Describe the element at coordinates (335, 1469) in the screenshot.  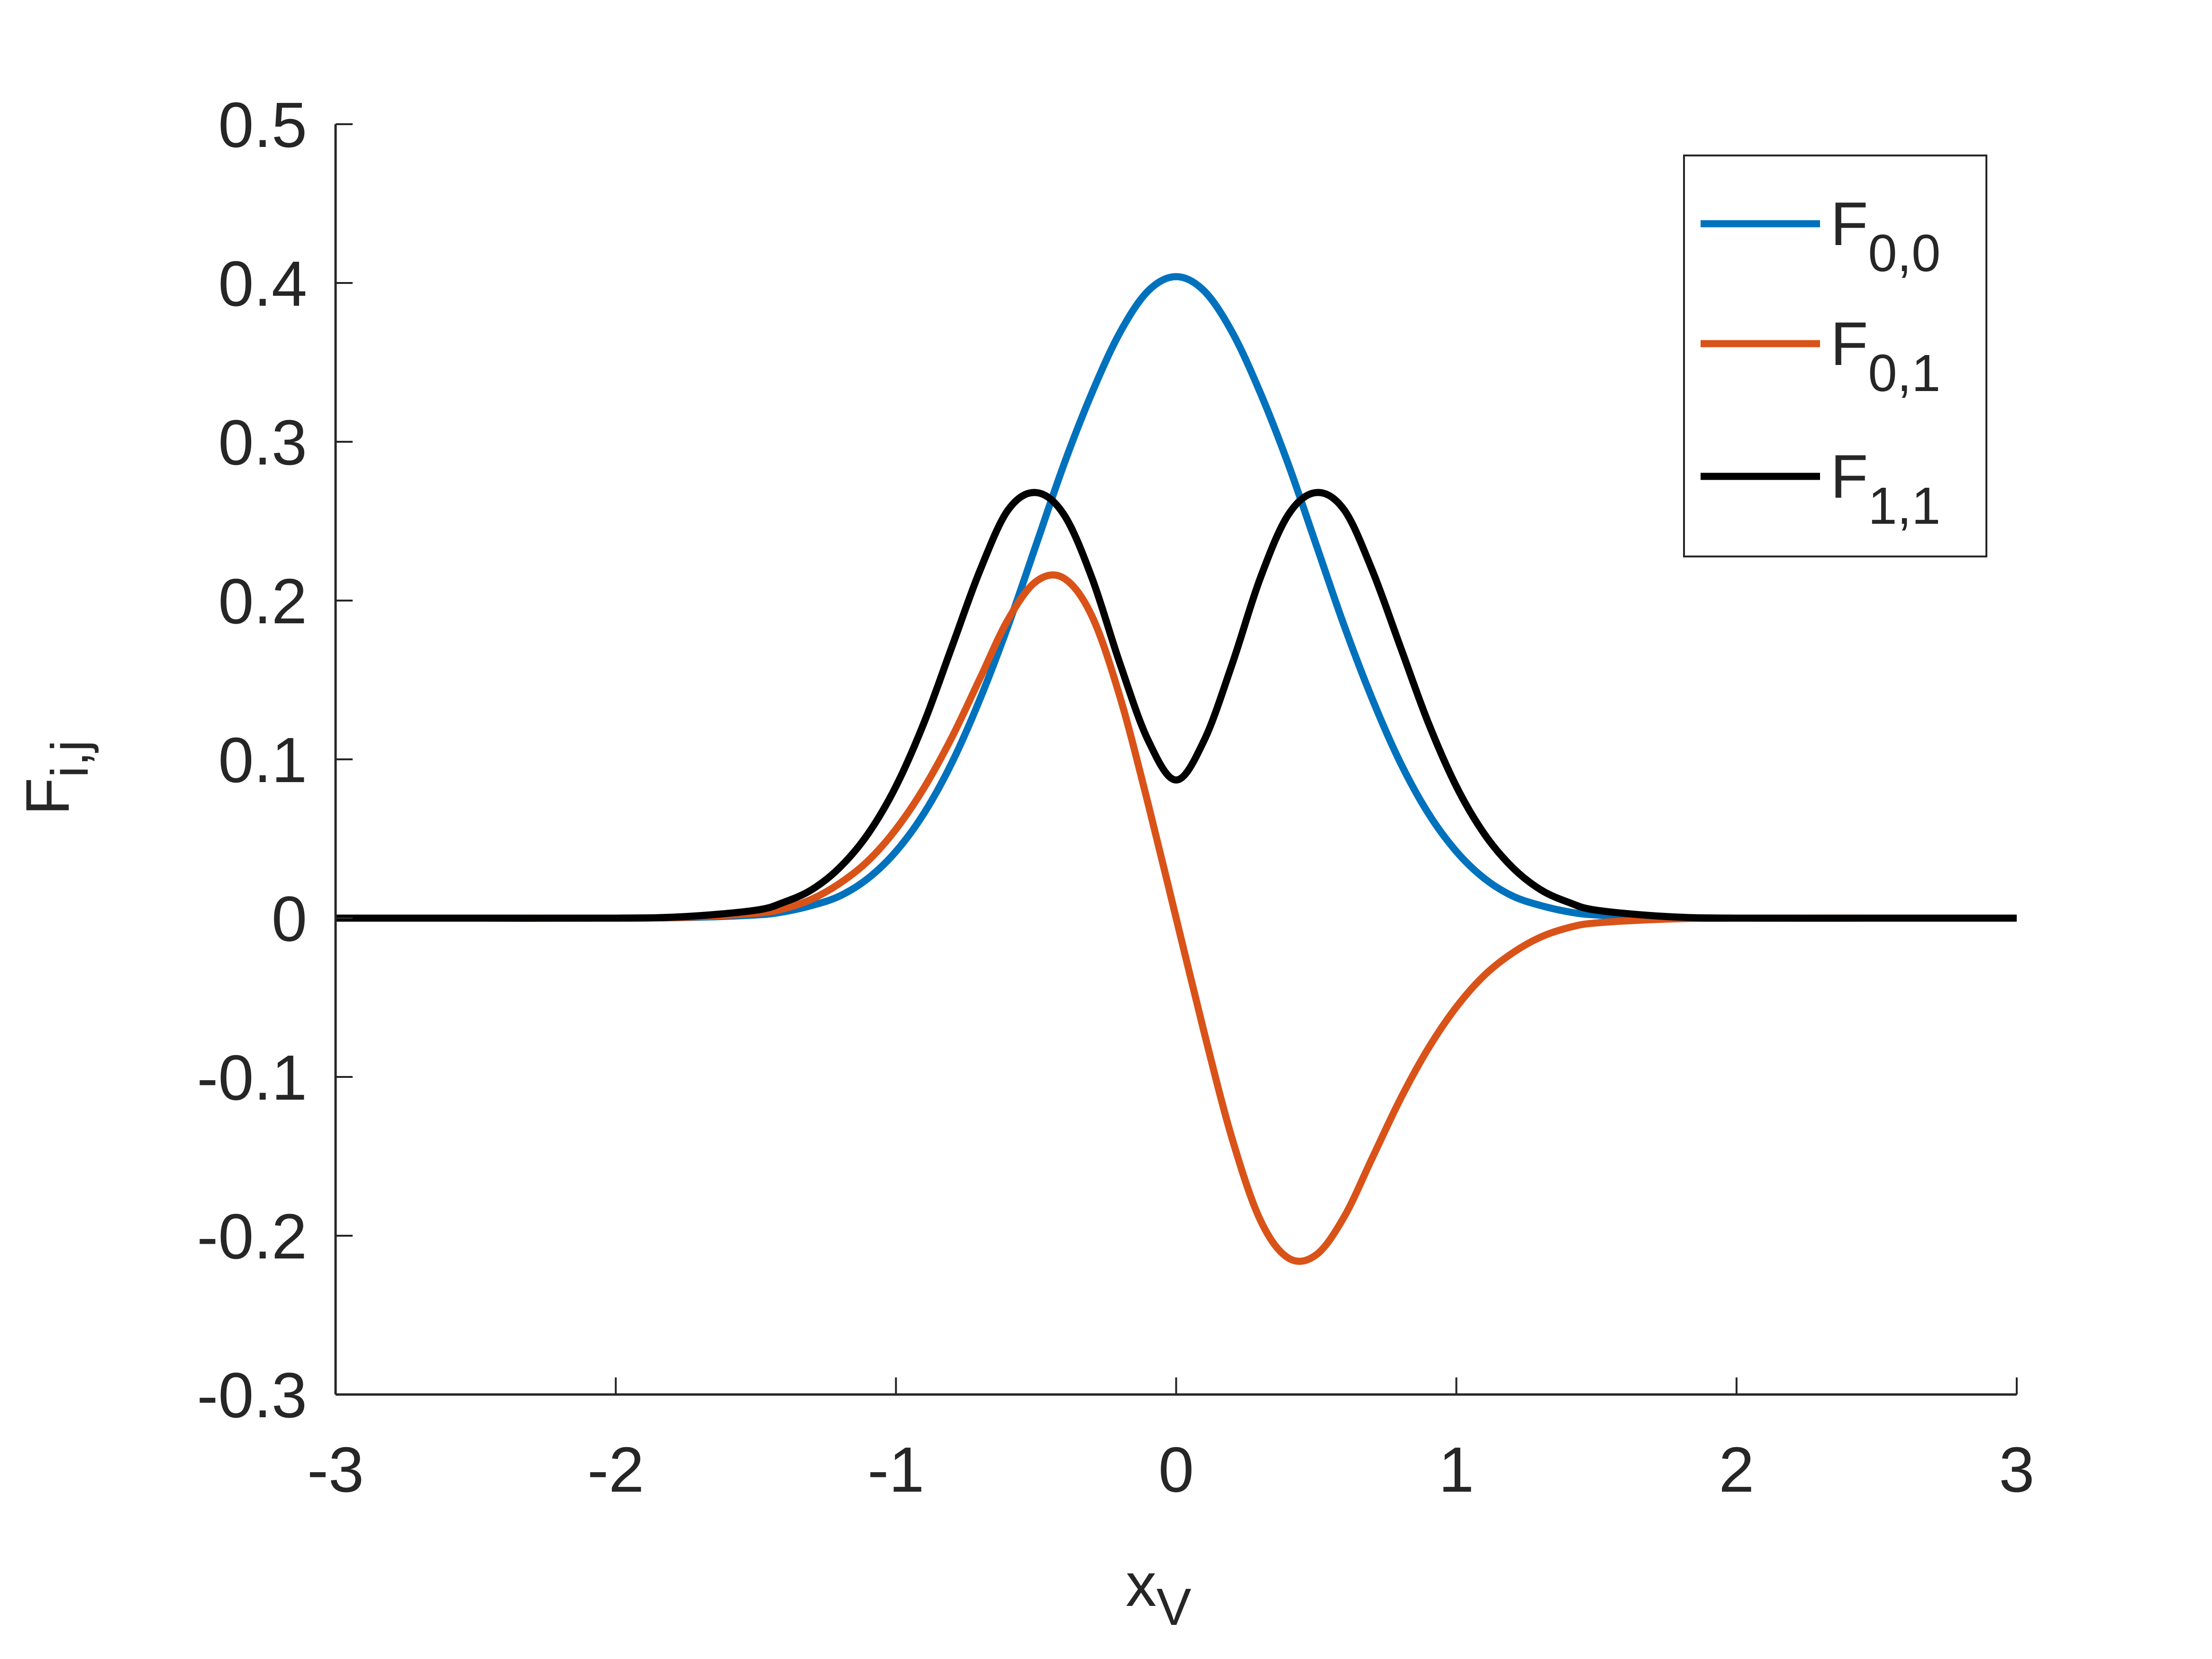
I see `x-tick-label: -3` at that location.